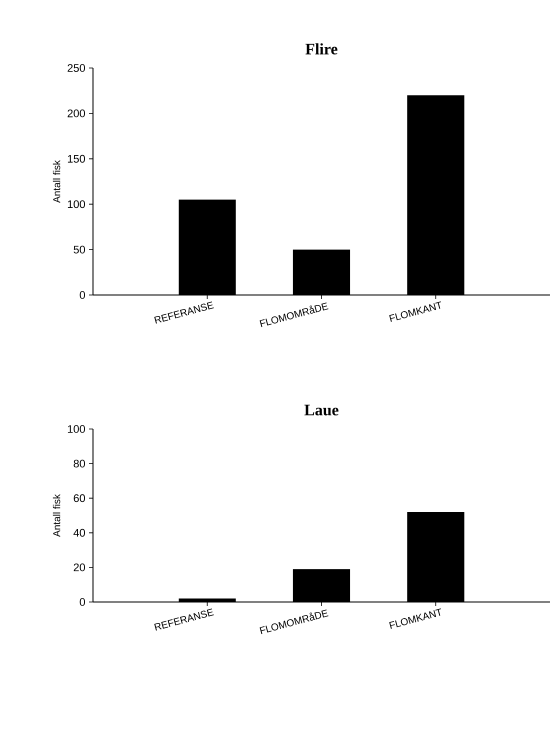 The width and height of the screenshot is (551, 752). Describe the element at coordinates (77, 114) in the screenshot. I see `y-tick-label: 200` at that location.